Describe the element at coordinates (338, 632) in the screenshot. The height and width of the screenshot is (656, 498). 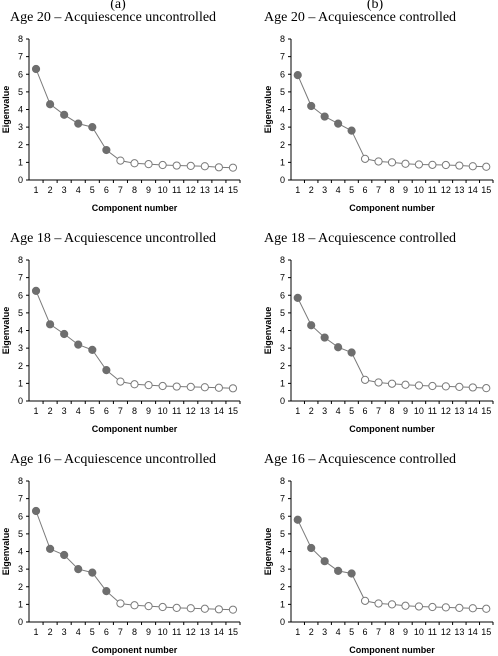
I see `x-tick-label: 4` at that location.